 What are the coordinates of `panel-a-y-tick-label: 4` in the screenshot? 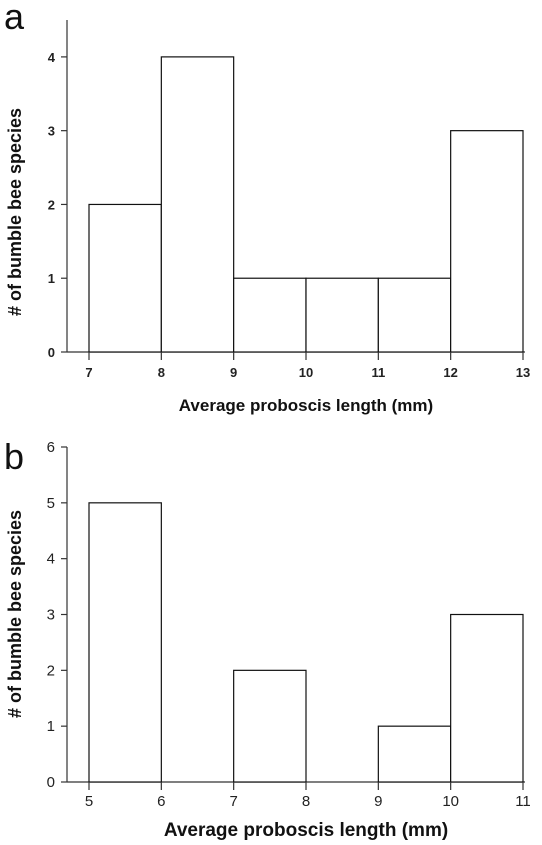 It's located at (52, 57).